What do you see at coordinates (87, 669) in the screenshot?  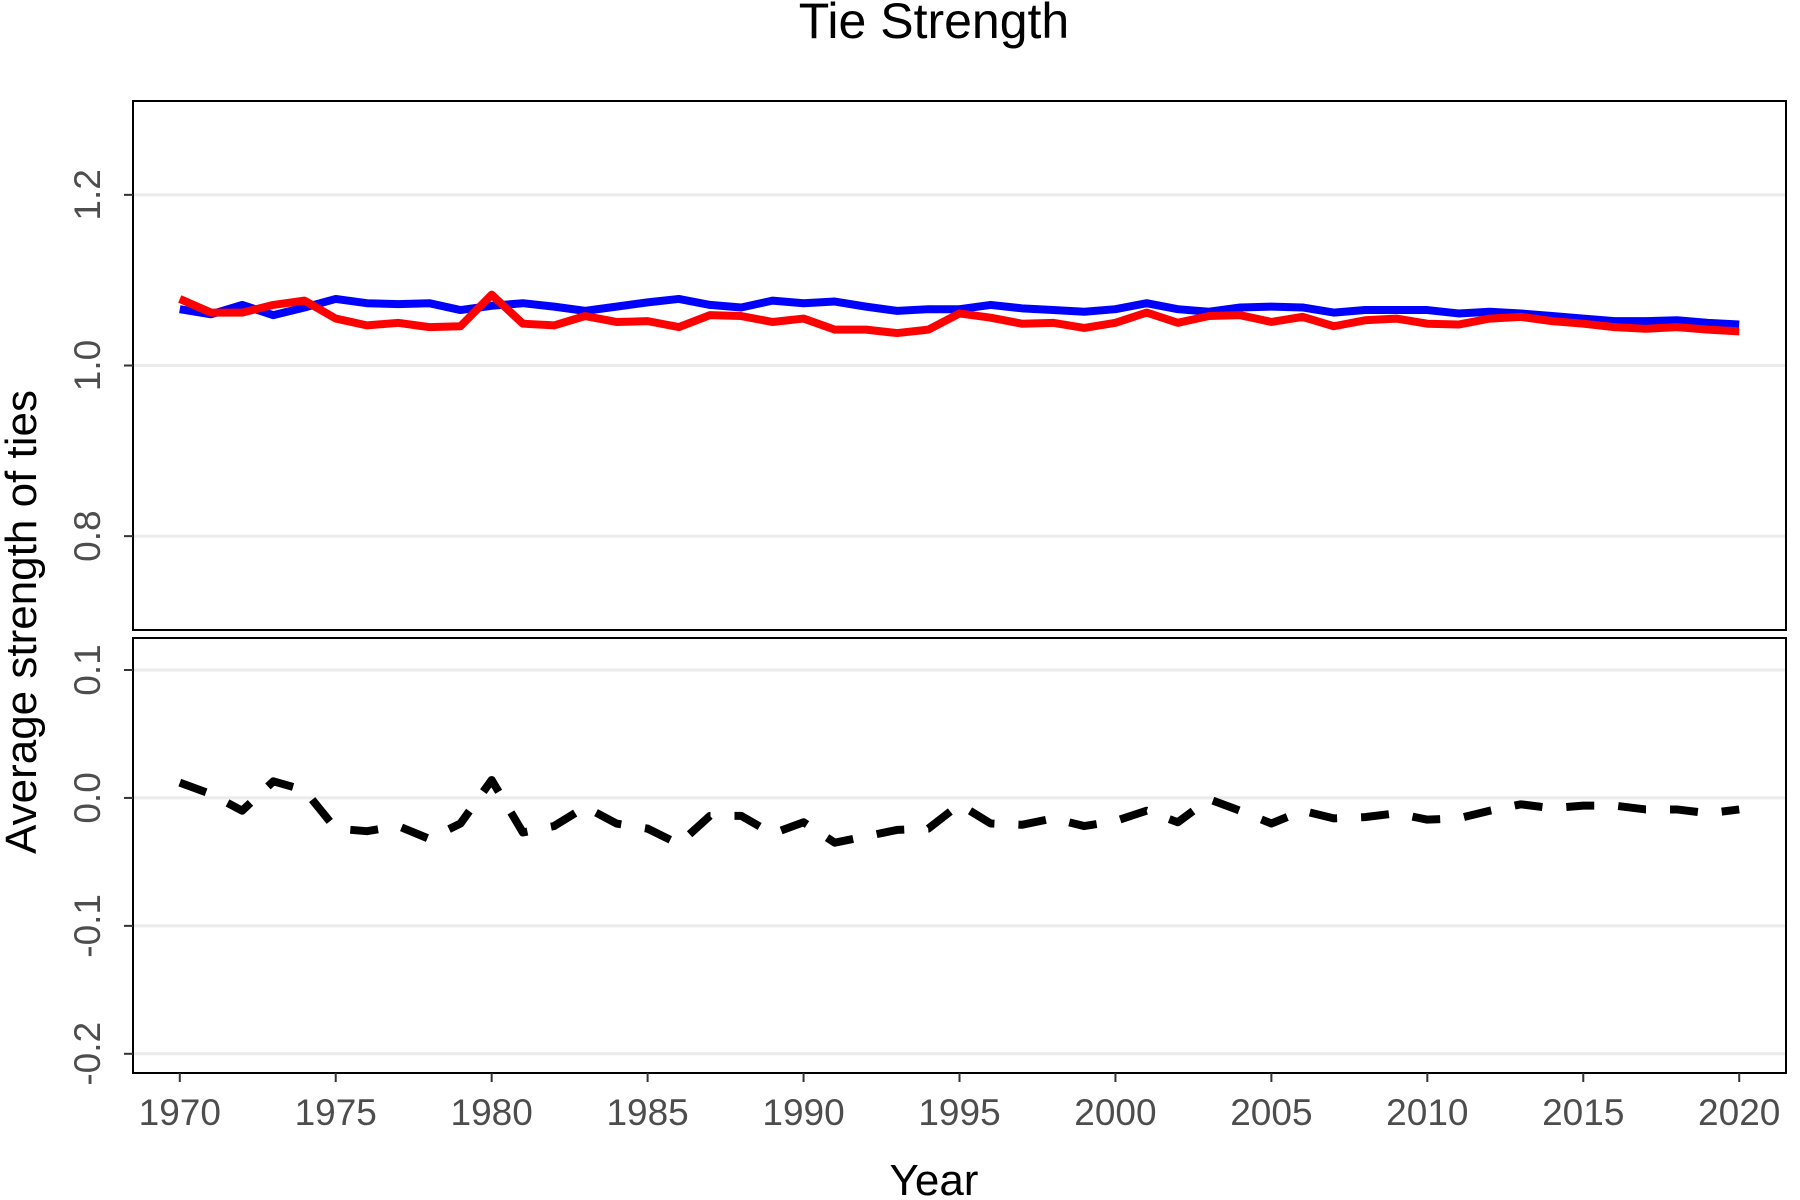 I see `y-tick-label-bottom-0.1: 0.1` at bounding box center [87, 669].